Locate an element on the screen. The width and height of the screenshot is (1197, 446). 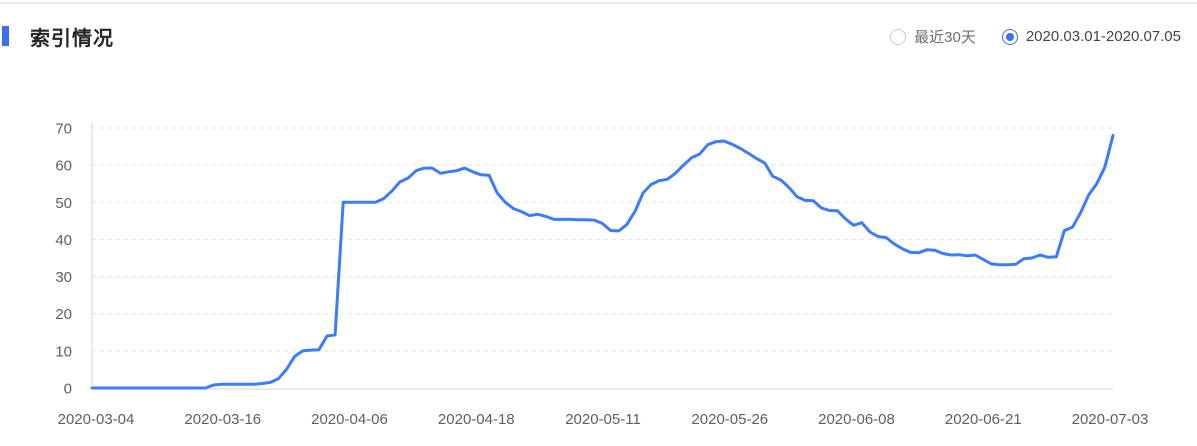
radio-option-last-30-days: 最近30天 is located at coordinates (933, 36).